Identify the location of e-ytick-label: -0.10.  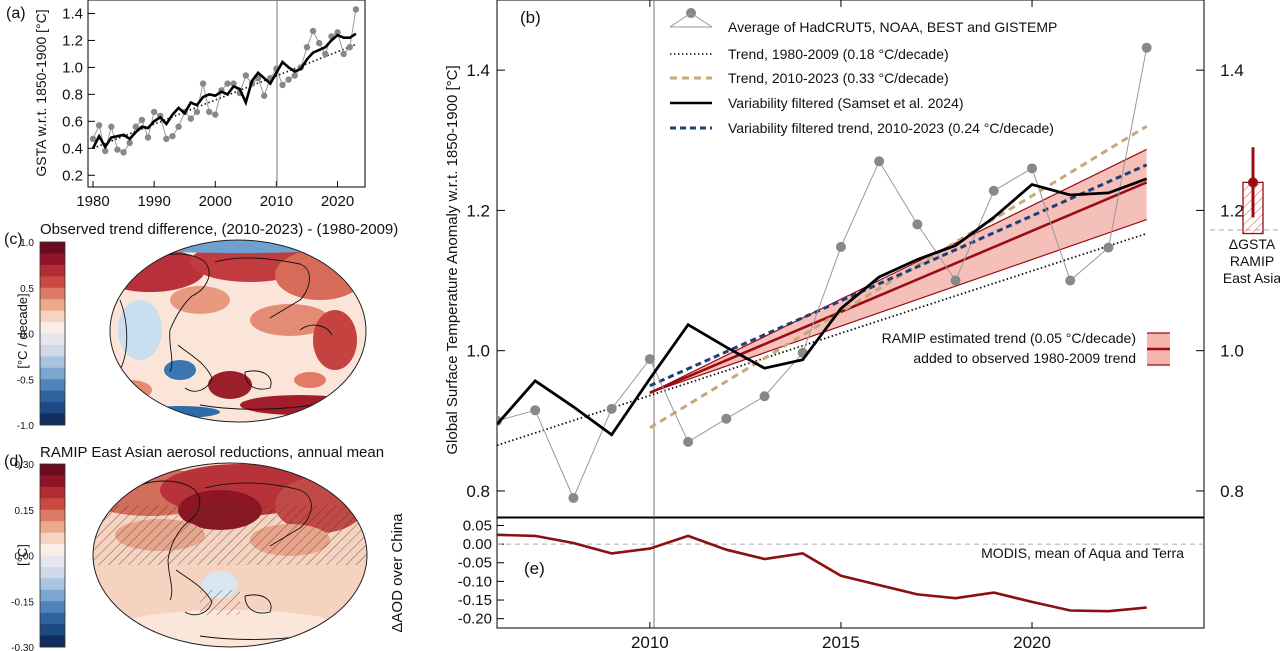
(475, 581).